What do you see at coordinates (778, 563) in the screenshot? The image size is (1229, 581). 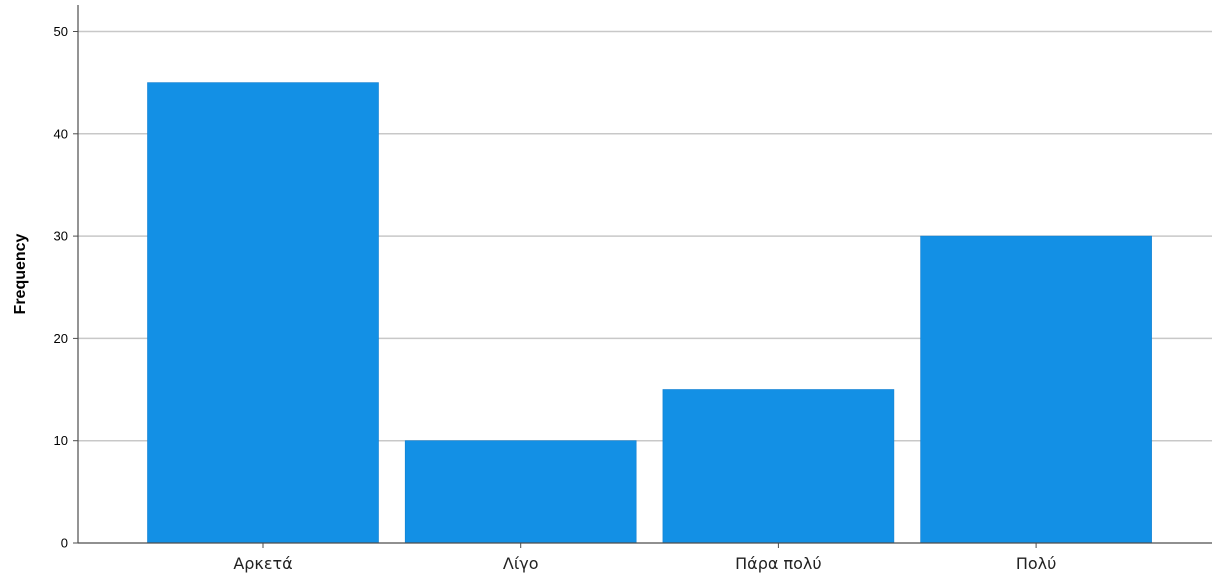 I see `x-tick-label: Πάρα πολύ` at bounding box center [778, 563].